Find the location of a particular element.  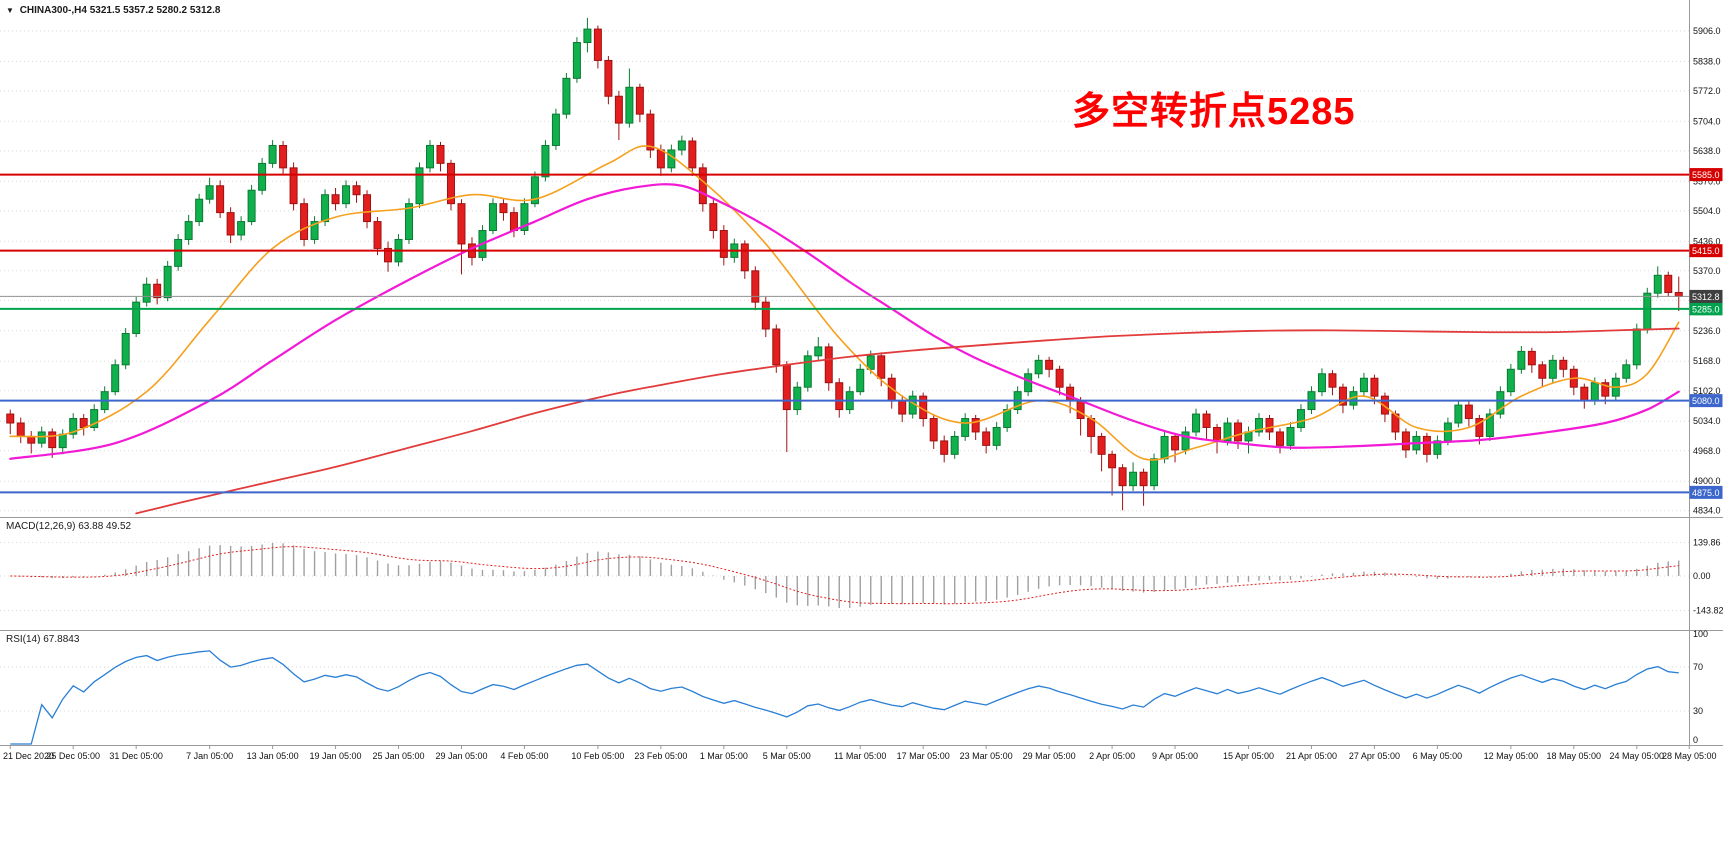

price-tick-label: 5168.0 is located at coordinates (1707, 361).